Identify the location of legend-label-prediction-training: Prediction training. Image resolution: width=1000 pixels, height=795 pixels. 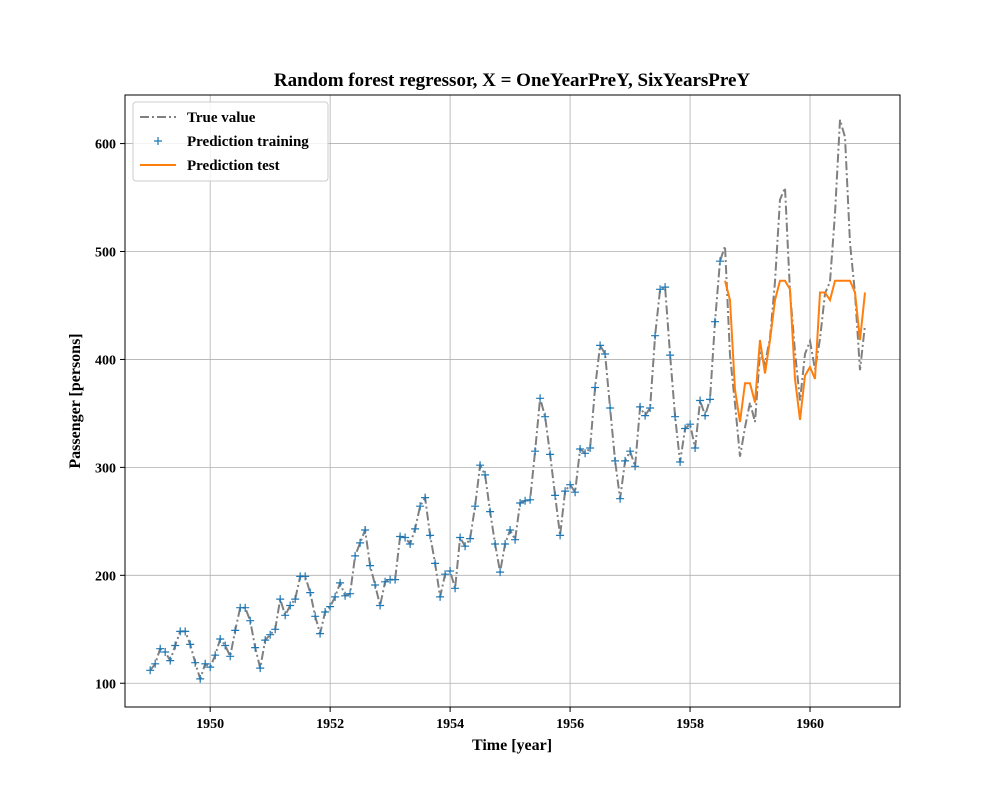
(248, 142).